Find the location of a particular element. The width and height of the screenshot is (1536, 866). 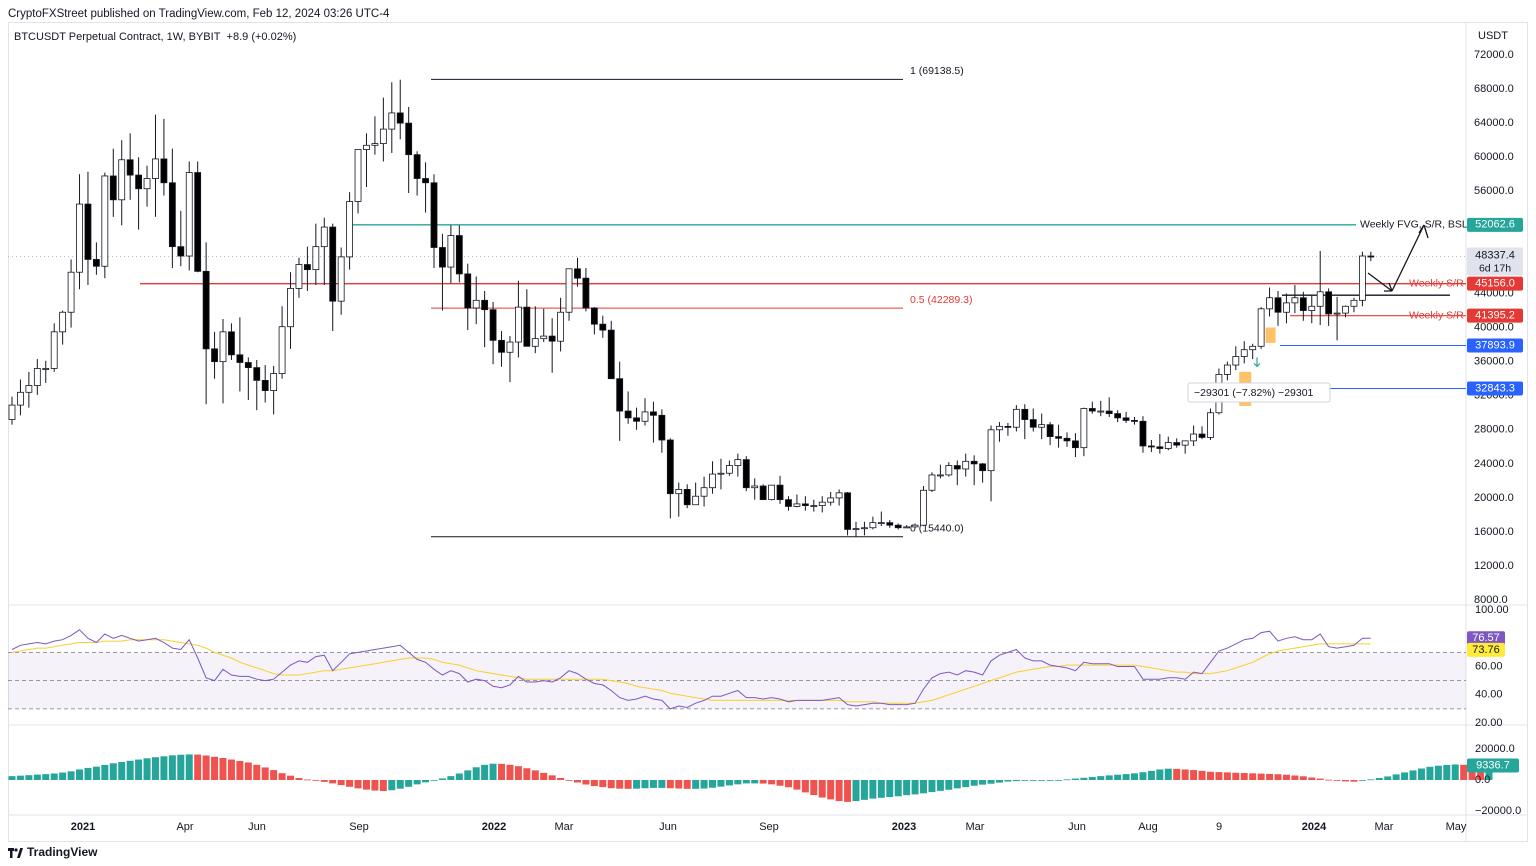

rsi-ma-tag-bg is located at coordinates (1486, 649).